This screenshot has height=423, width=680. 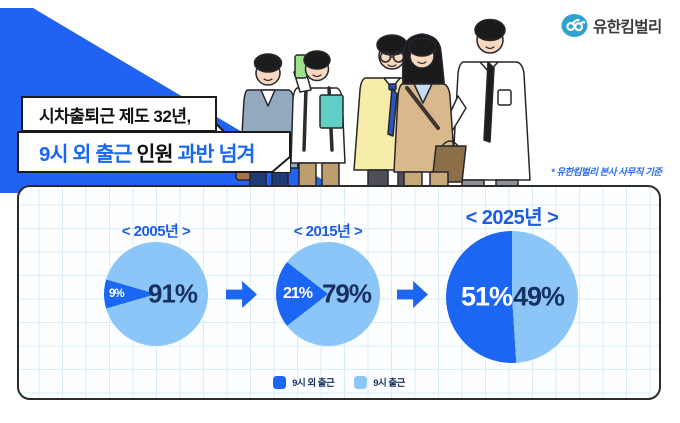 I want to click on footnote: * 유한킴벌리 본사 사무직 기준, so click(x=606, y=172).